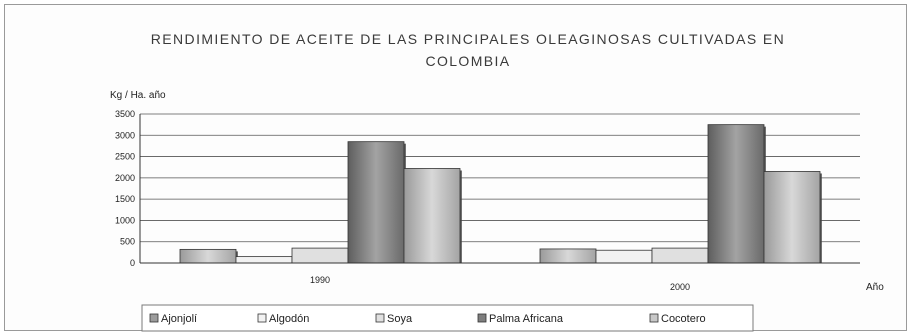 This screenshot has height=335, width=911. I want to click on legend-entry: Ajonjolí, so click(179, 319).